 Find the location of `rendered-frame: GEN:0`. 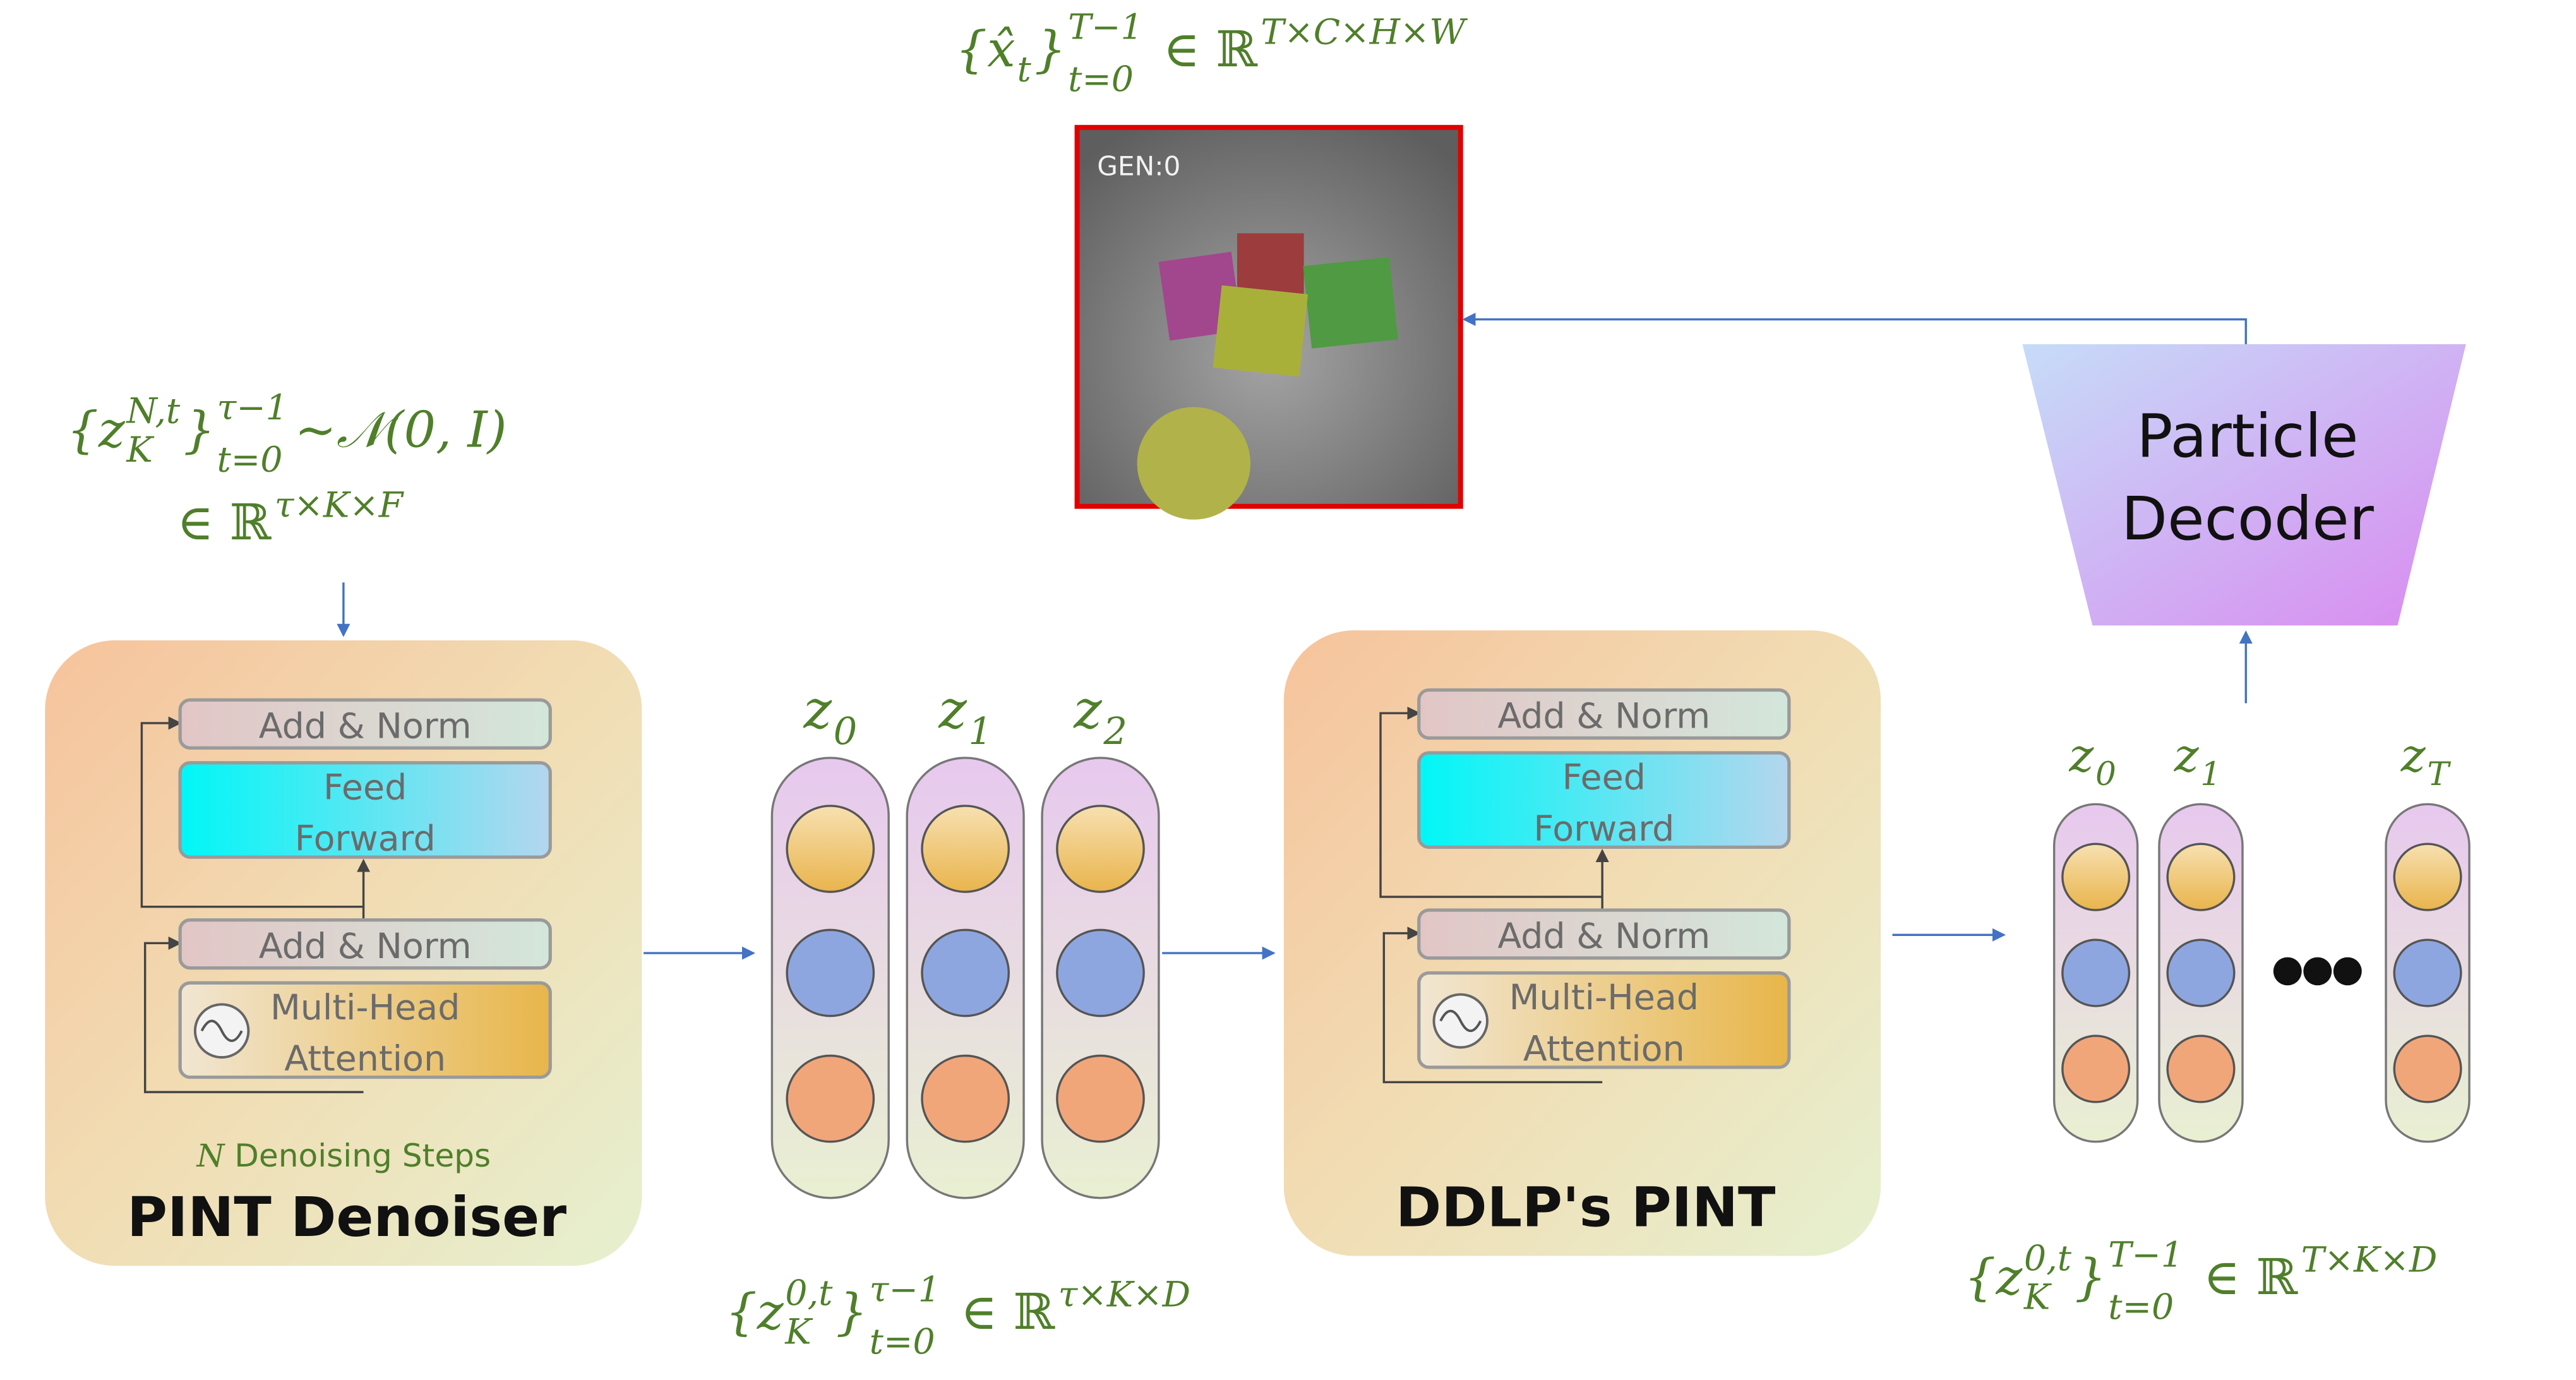

rendered-frame: GEN:0 is located at coordinates (1268, 322).